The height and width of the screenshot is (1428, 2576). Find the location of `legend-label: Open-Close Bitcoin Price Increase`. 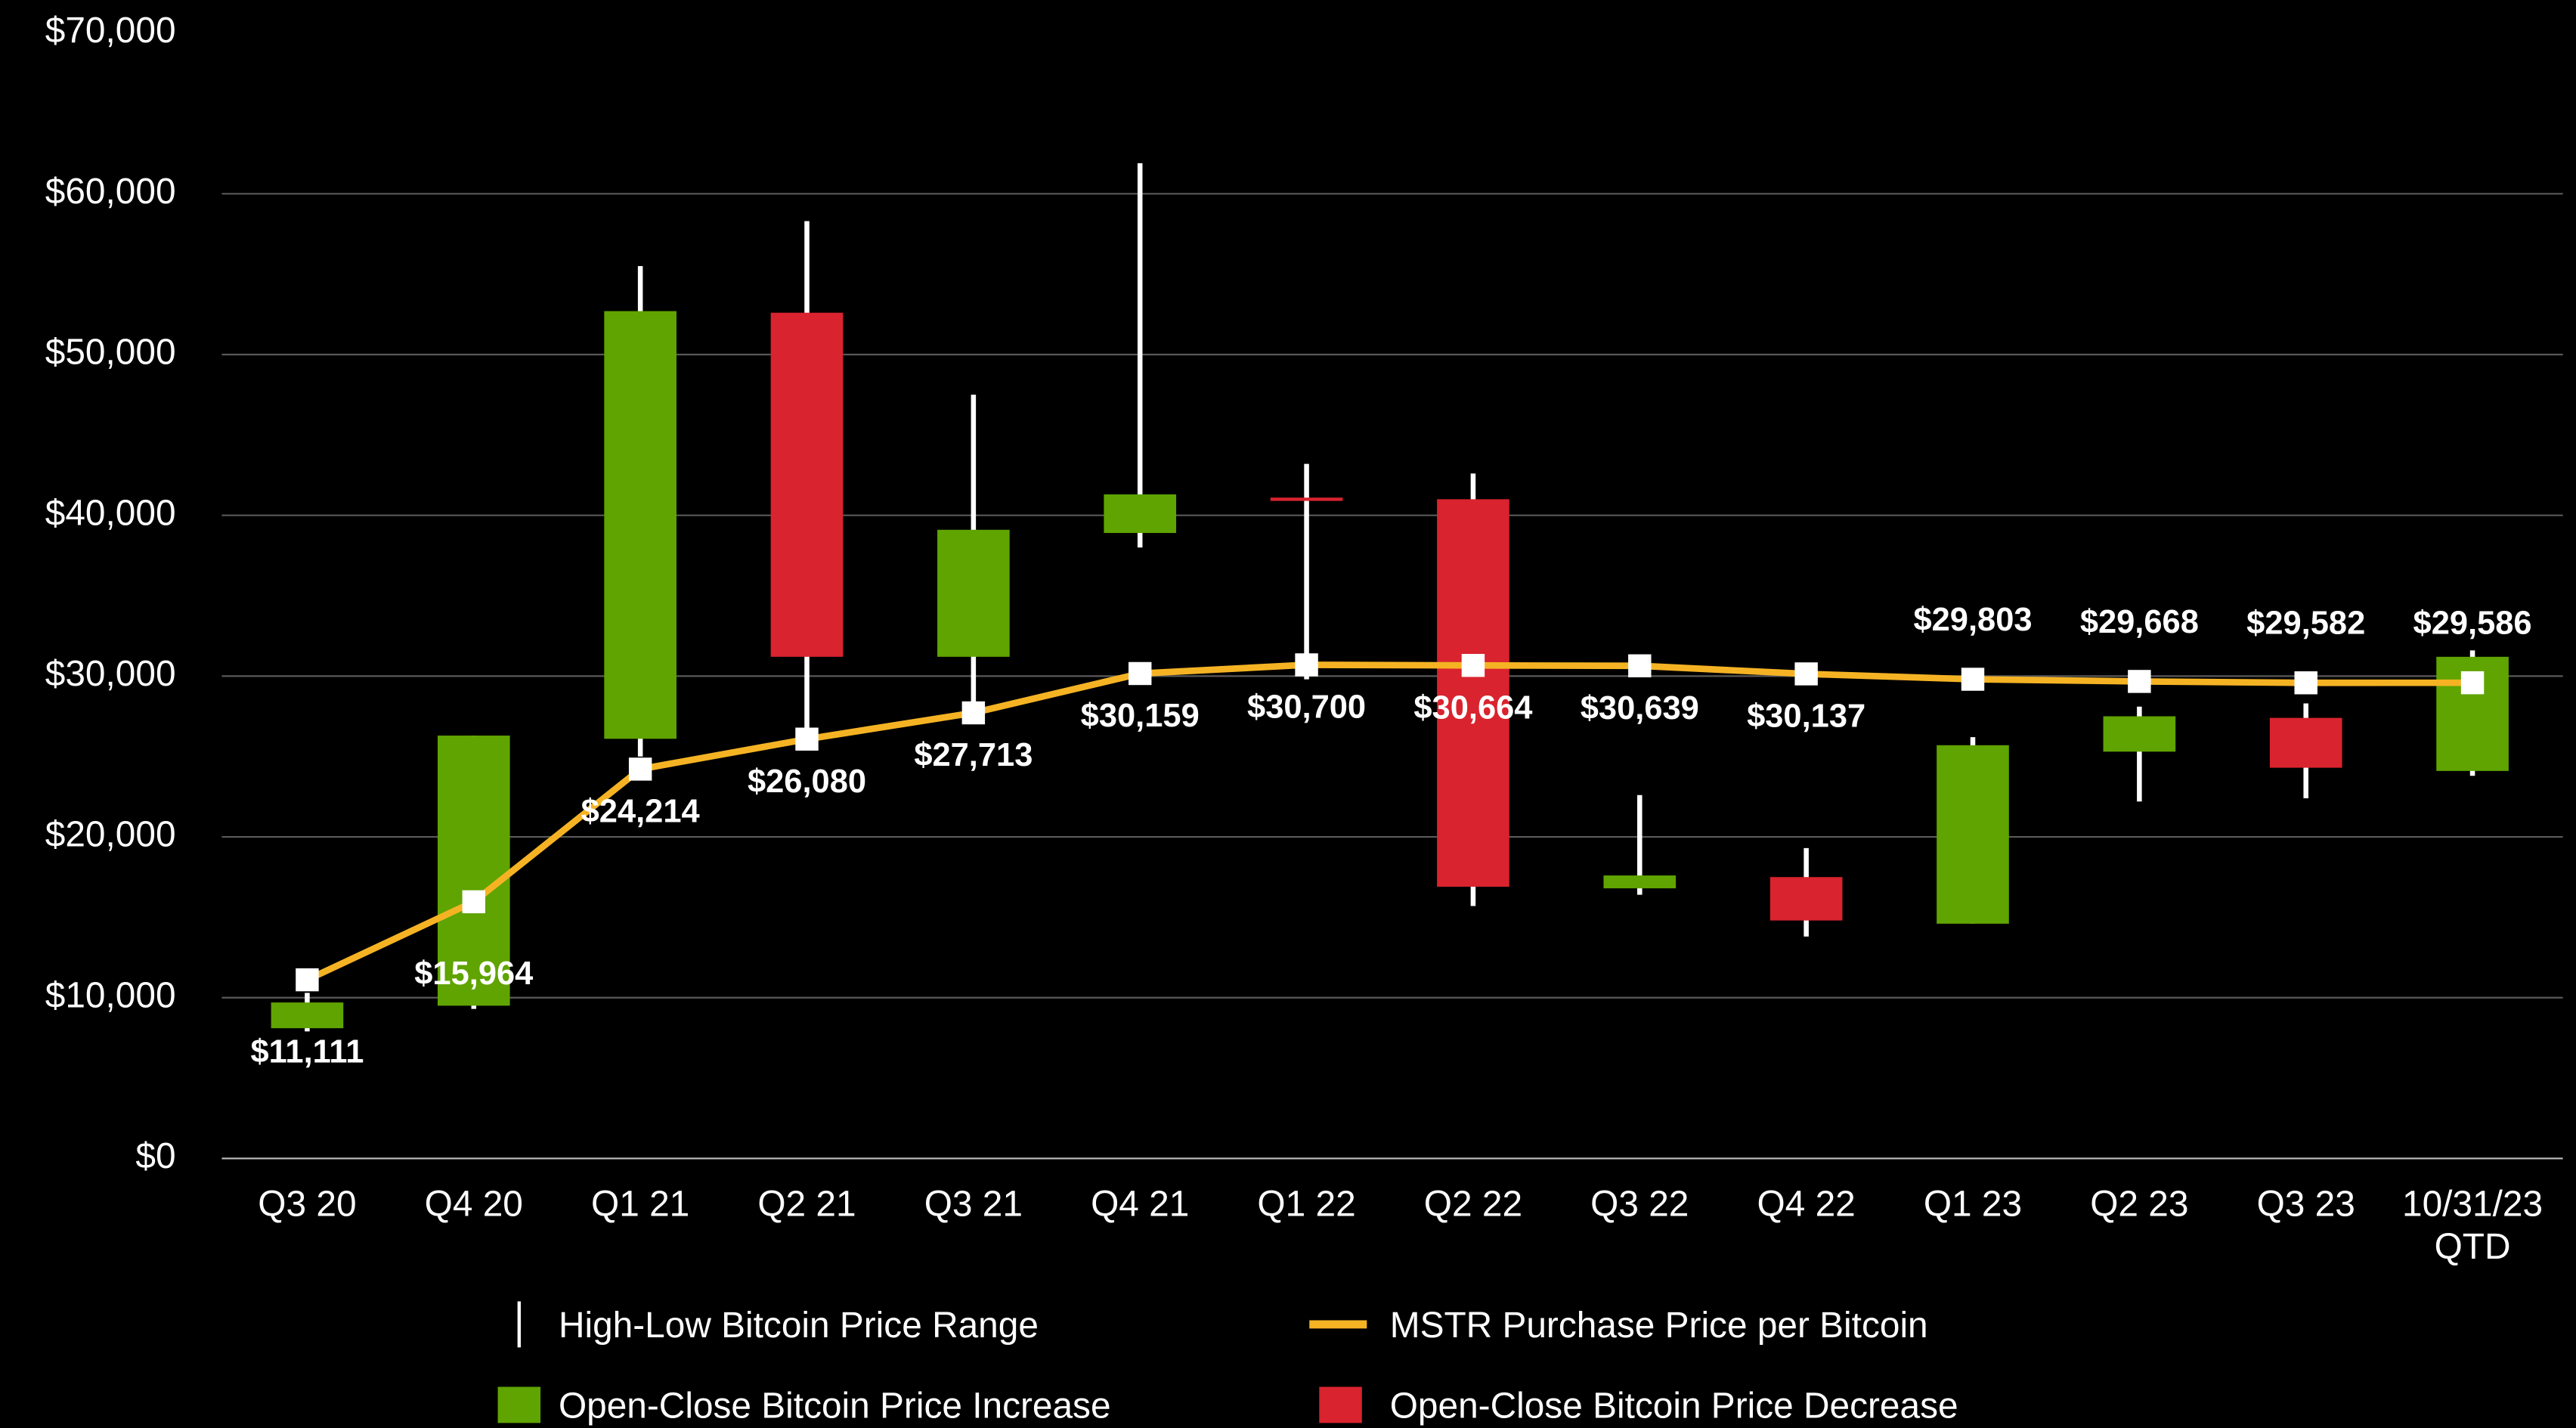

legend-label: Open-Close Bitcoin Price Increase is located at coordinates (835, 1406).